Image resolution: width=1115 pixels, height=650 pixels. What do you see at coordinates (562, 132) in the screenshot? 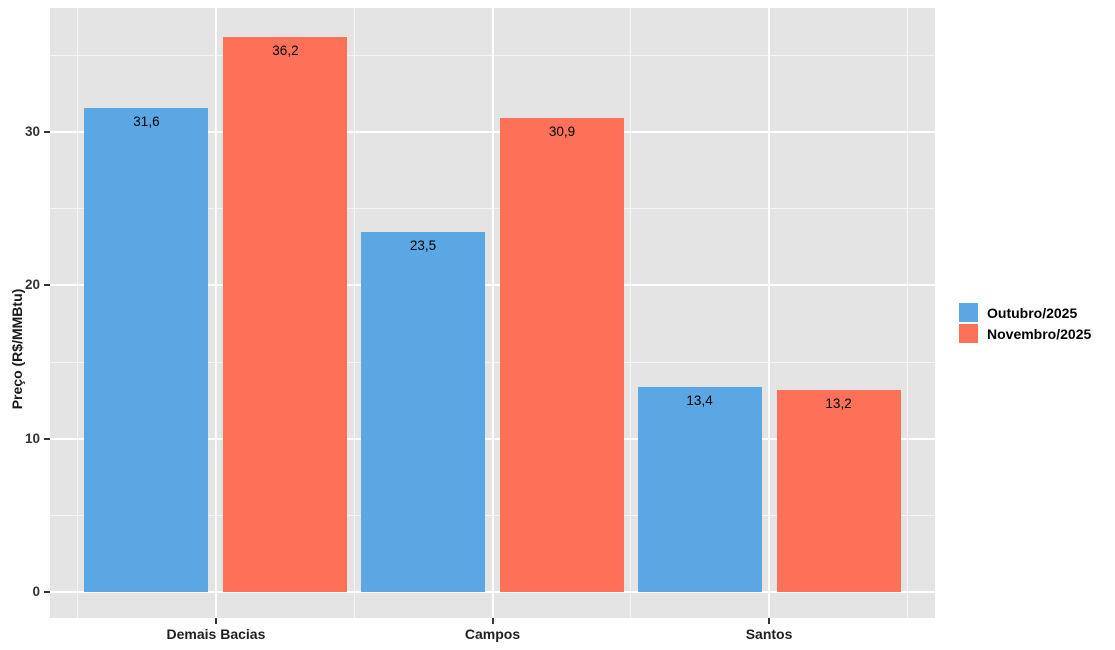
I see `bar-value-label: 30,9` at bounding box center [562, 132].